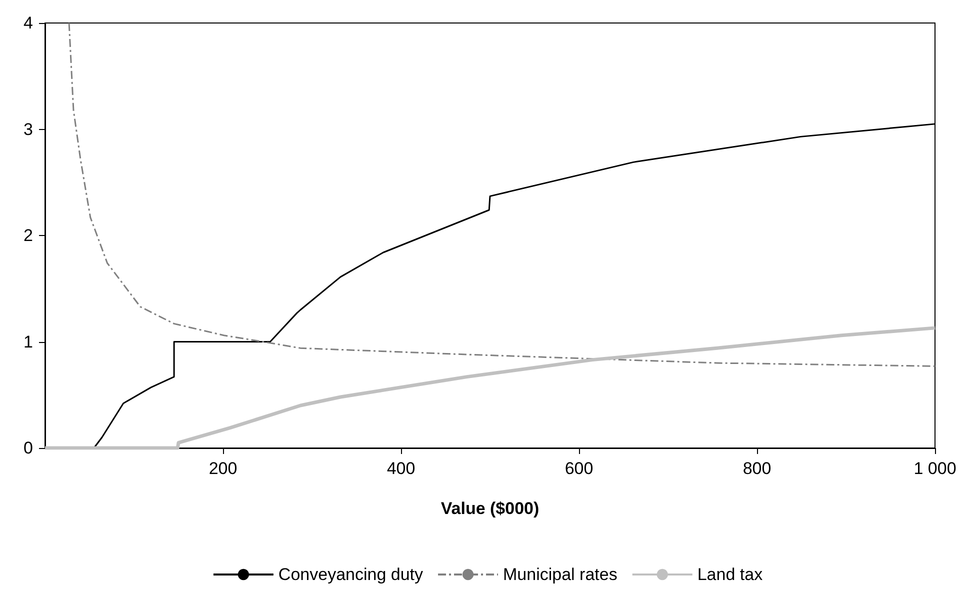 The image size is (975, 596). I want to click on y-tick-label: 0, so click(28, 448).